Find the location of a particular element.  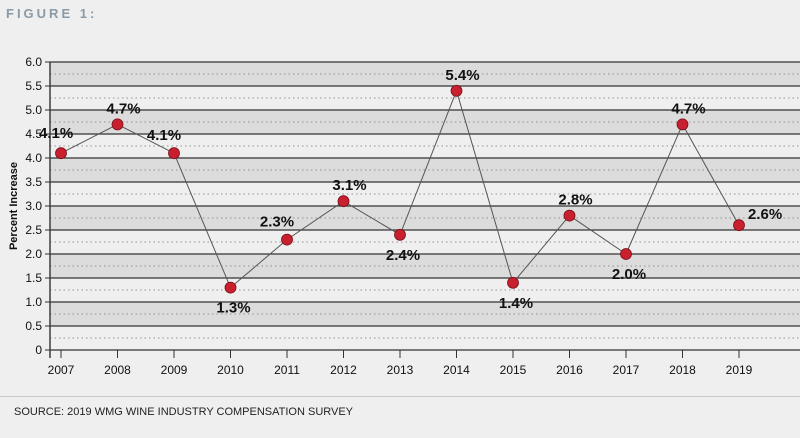

figure-label: FIGURE 1: is located at coordinates (52, 13).